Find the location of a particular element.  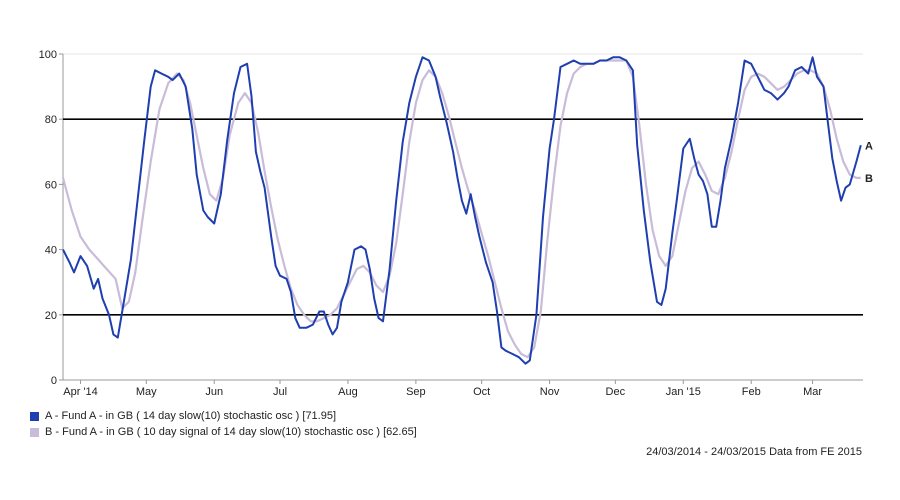

y-tick-label: 100 is located at coordinates (48, 55).